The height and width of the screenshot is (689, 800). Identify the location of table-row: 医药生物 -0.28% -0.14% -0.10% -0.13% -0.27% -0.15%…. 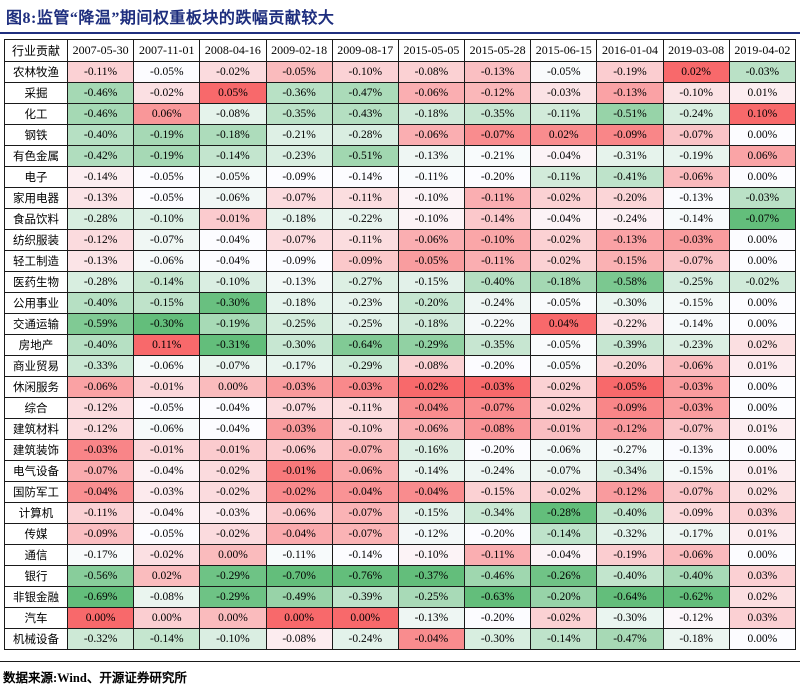
(400, 282).